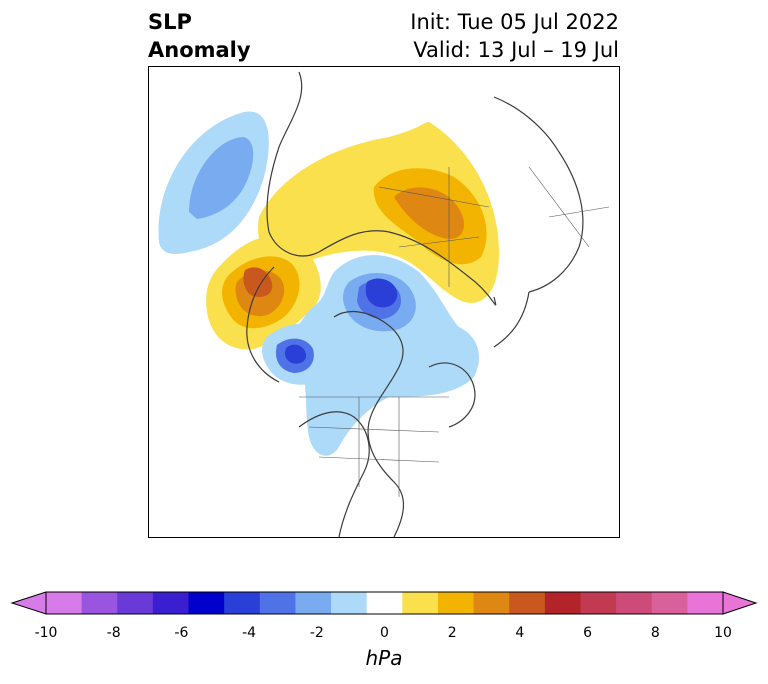 This screenshot has width=768, height=684. Describe the element at coordinates (740, 603) in the screenshot. I see `colorbar-over-triangle` at that location.